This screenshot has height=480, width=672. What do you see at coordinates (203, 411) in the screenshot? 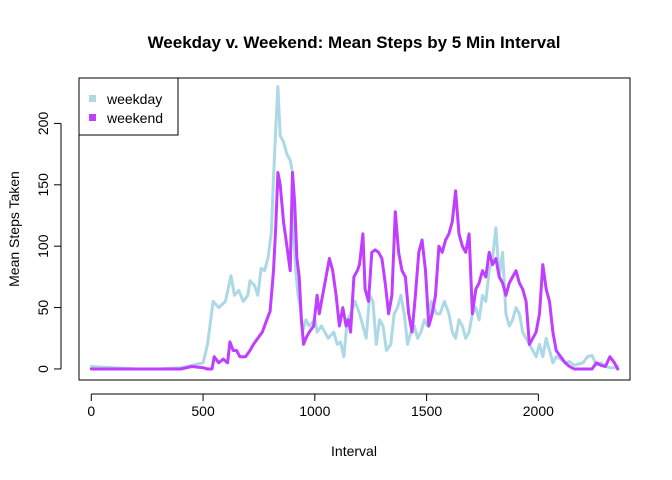
I see `x-tick-label: 500` at bounding box center [203, 411].